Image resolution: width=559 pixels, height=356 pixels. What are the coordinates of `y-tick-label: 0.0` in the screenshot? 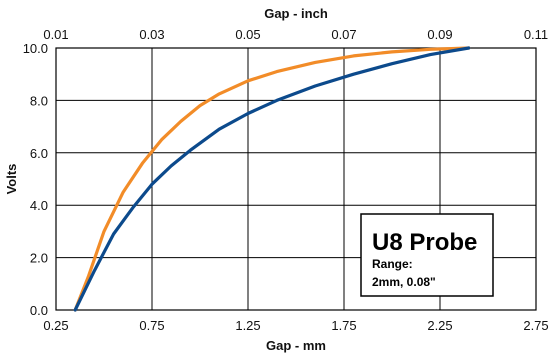 It's located at (39, 310).